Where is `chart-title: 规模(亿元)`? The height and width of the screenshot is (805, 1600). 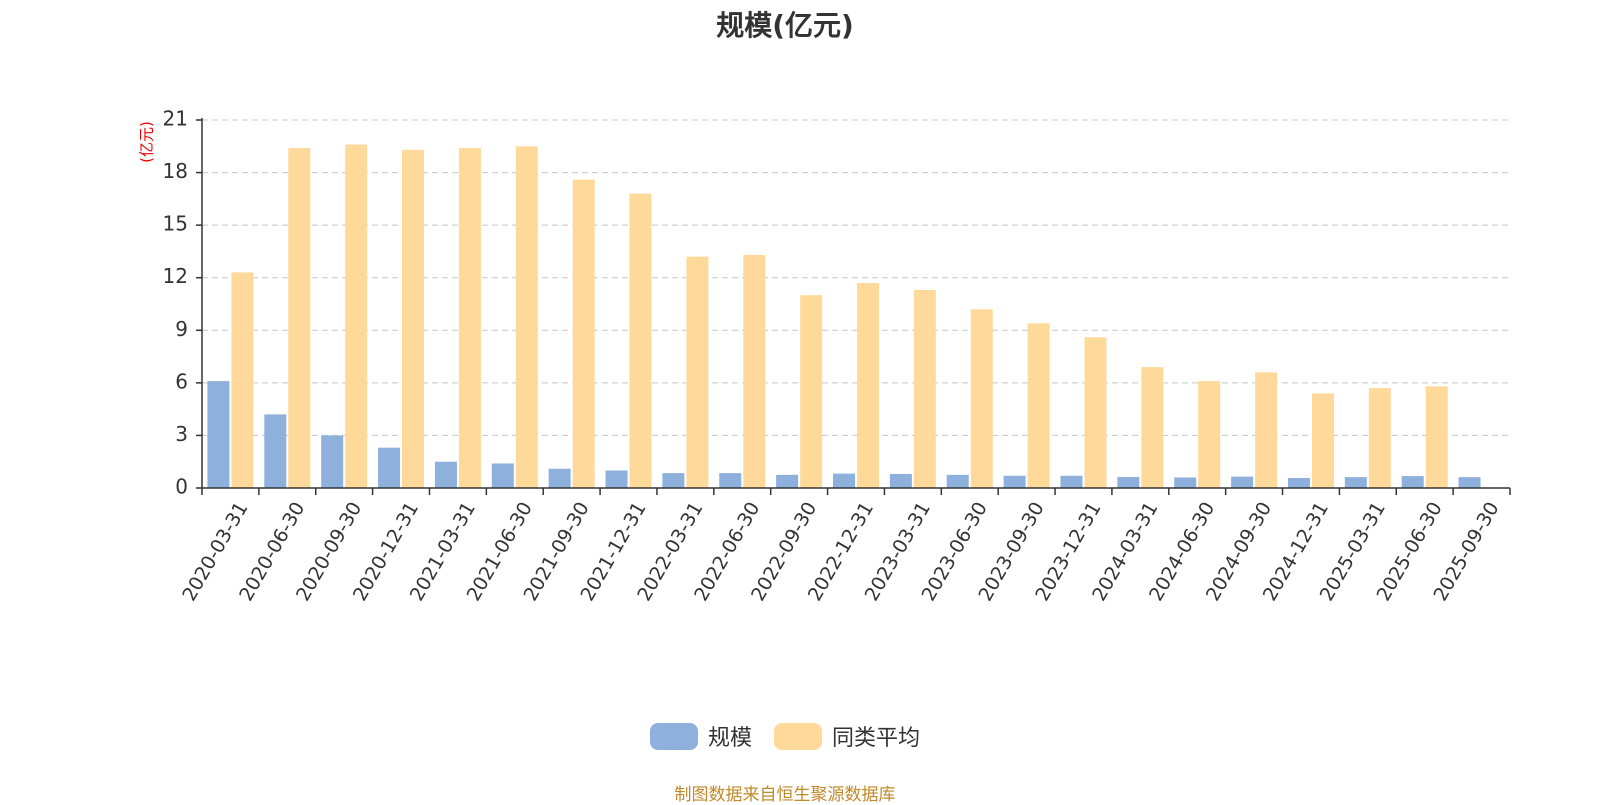 chart-title: 规模(亿元) is located at coordinates (785, 25).